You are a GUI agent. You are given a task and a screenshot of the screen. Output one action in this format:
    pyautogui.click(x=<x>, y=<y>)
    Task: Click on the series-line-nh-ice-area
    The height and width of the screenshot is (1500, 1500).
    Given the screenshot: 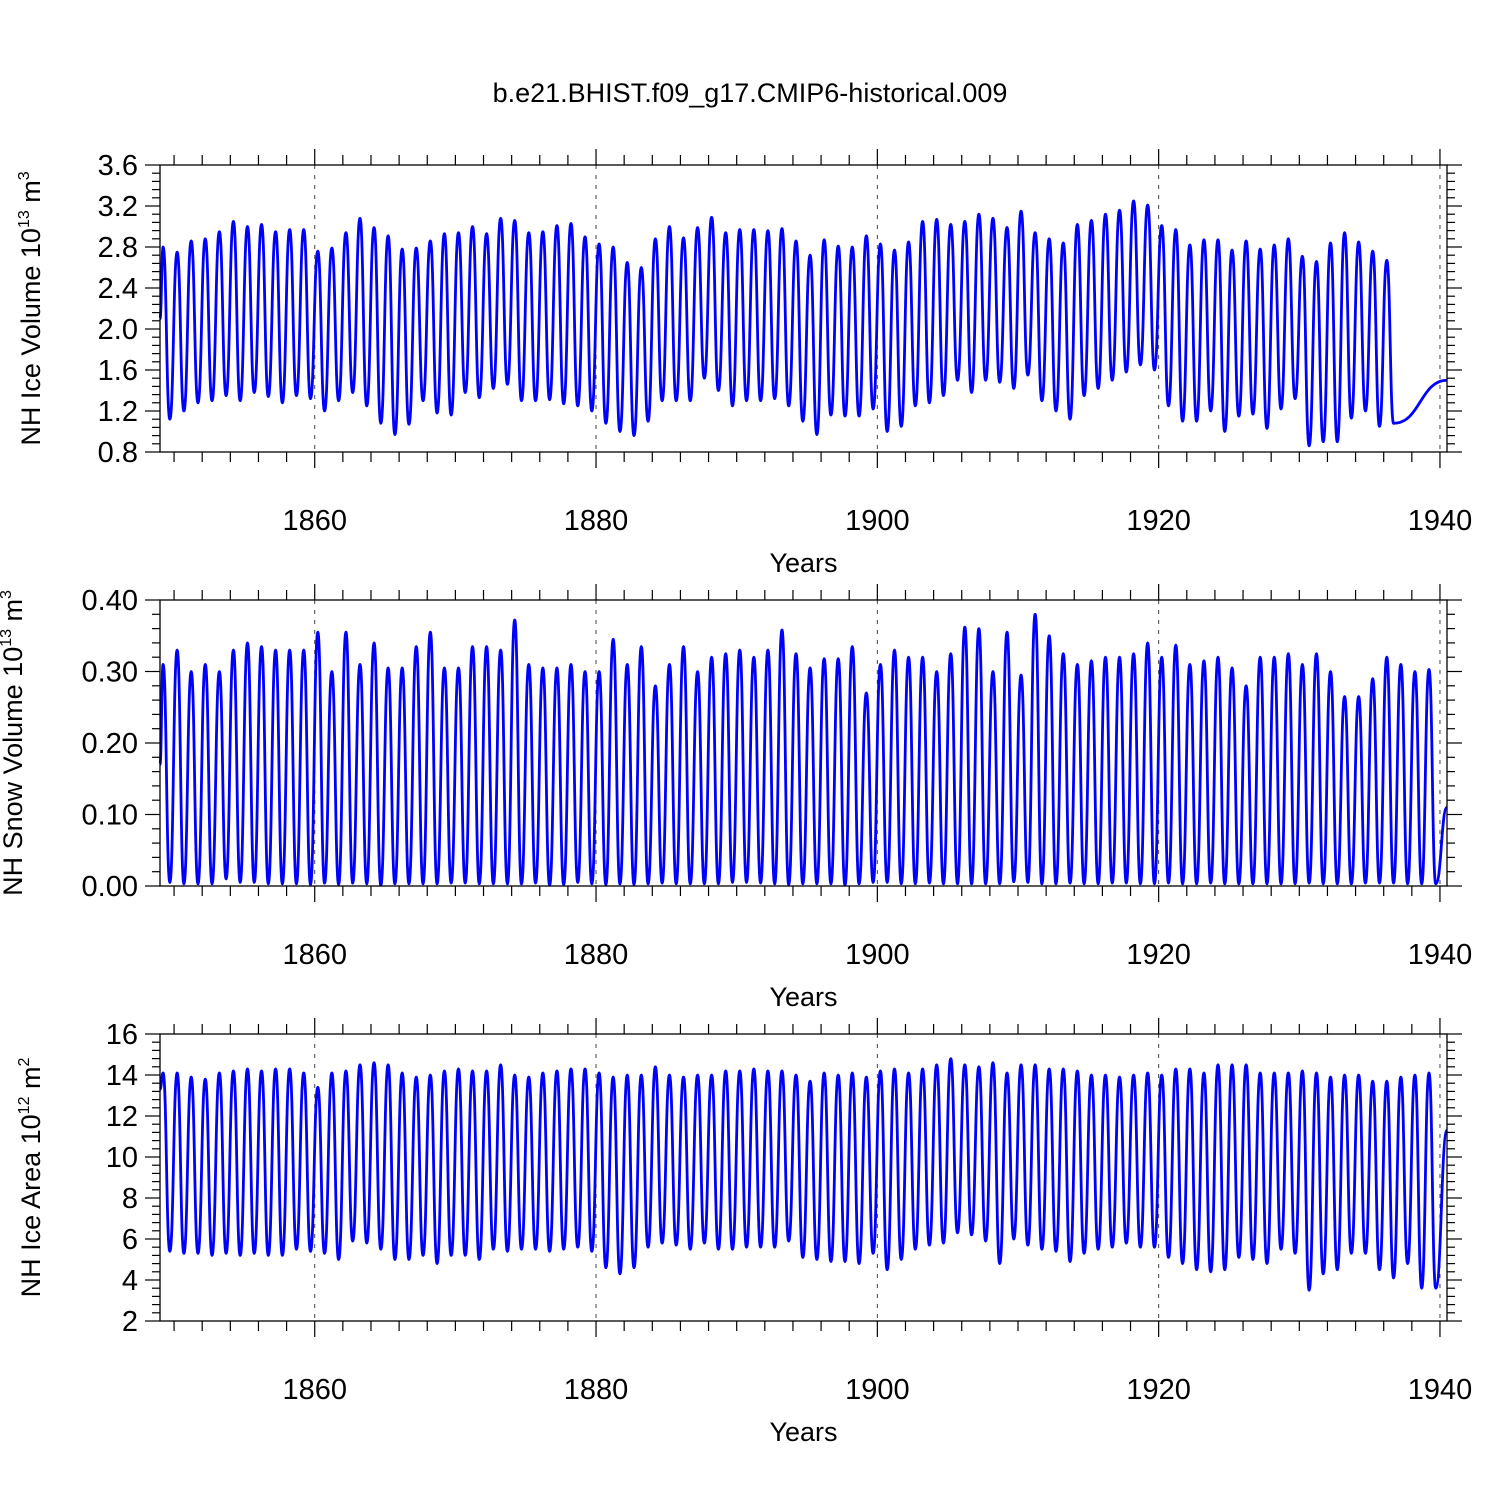 What is the action you would take?
    pyautogui.click(x=803, y=1174)
    